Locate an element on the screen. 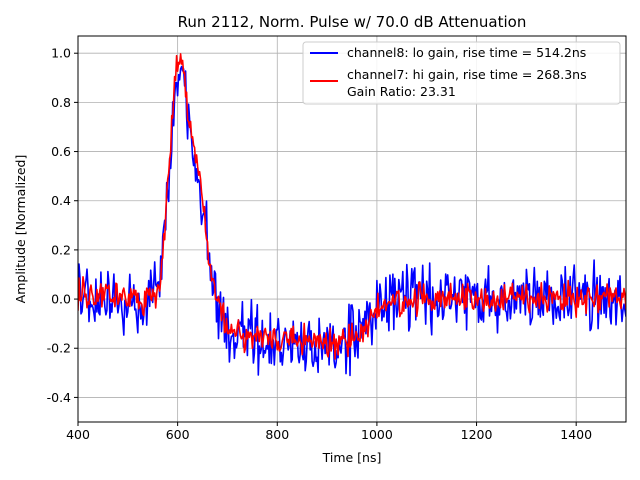 The height and width of the screenshot is (480, 640). y-tick-label: 0.6 is located at coordinates (61, 151).